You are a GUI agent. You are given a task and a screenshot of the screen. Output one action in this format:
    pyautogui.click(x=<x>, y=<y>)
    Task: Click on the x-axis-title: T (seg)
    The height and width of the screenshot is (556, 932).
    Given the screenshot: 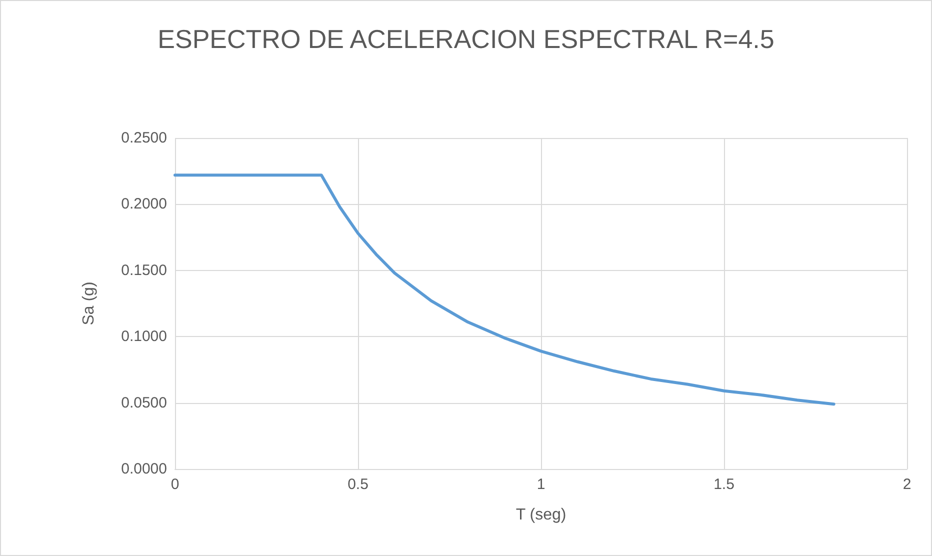 What is the action you would take?
    pyautogui.click(x=541, y=515)
    